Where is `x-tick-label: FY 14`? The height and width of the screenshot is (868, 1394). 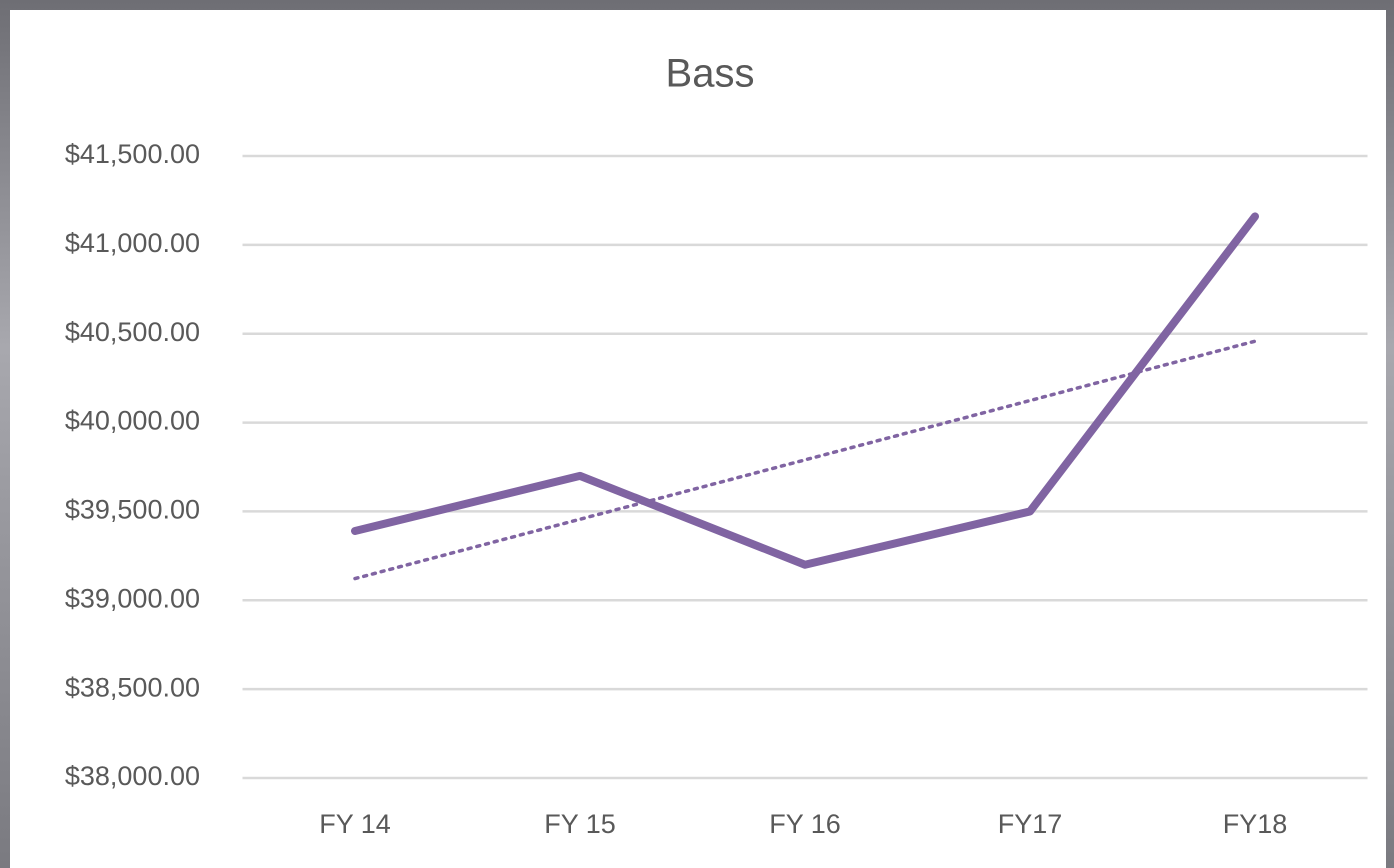 x-tick-label: FY 14 is located at coordinates (355, 824).